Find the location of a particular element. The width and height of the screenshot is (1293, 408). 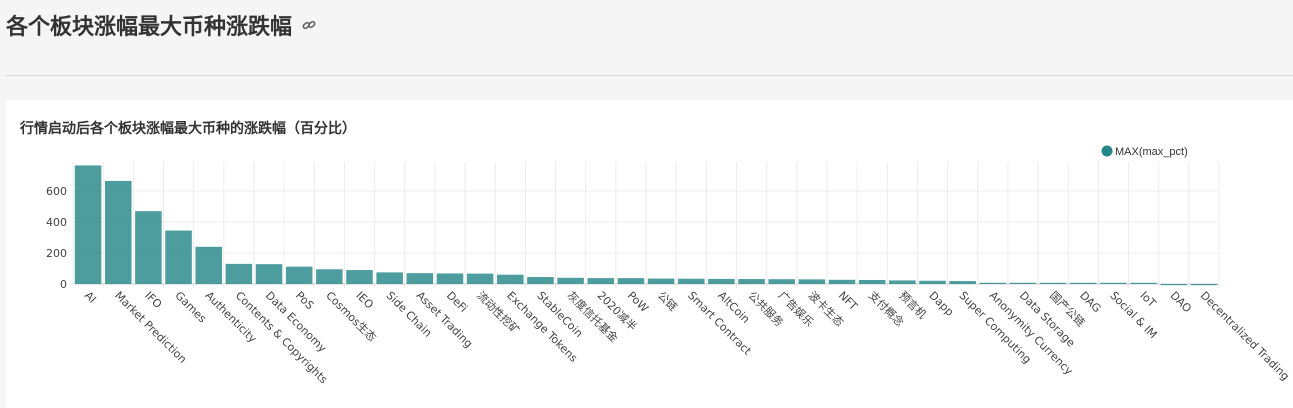

legend: MAX(max_pct) is located at coordinates (1144, 152).